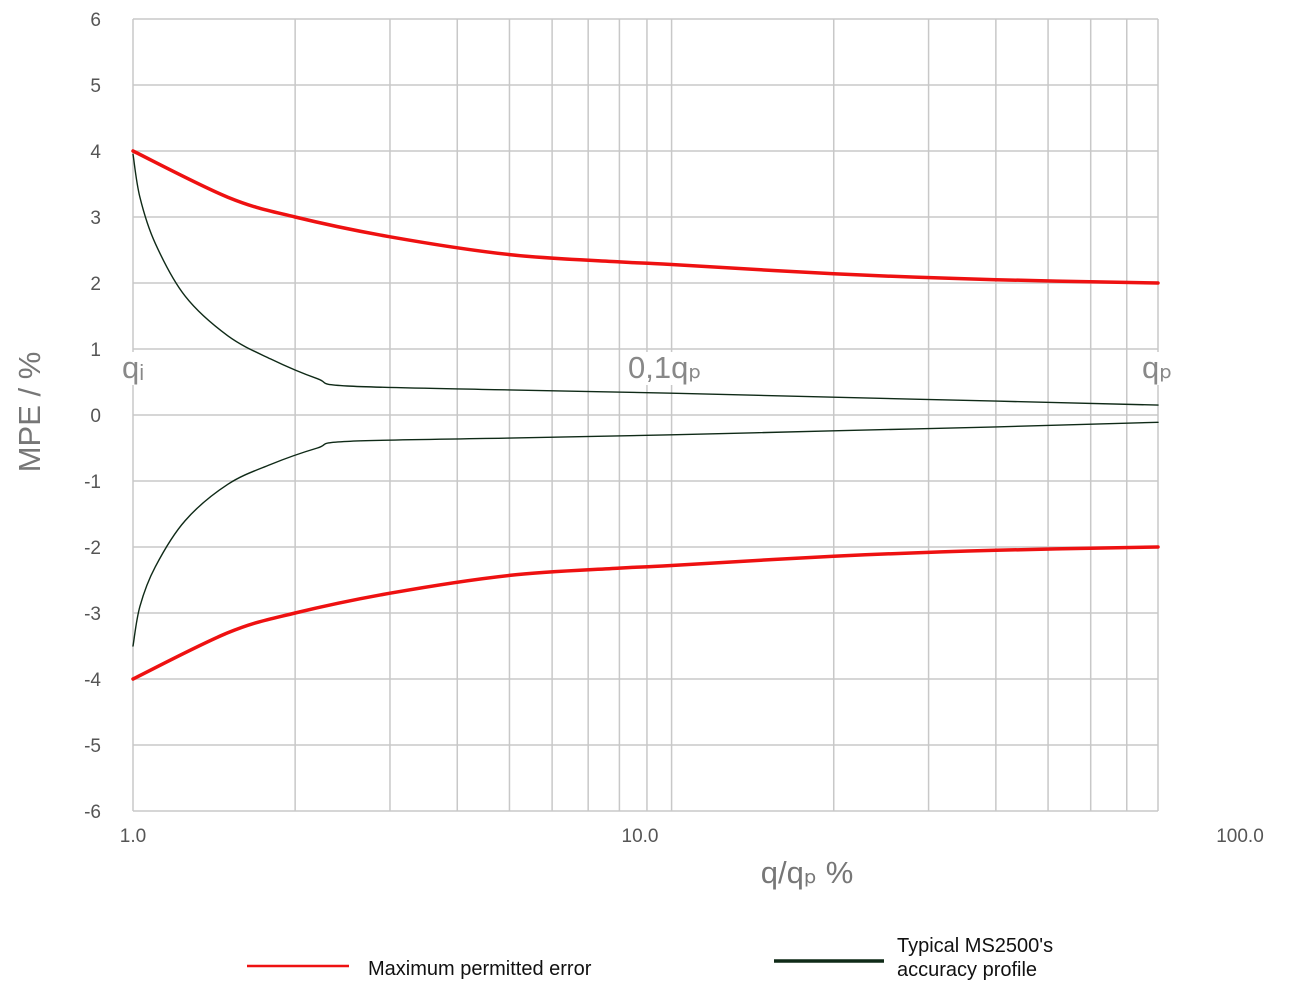  What do you see at coordinates (95, 152) in the screenshot?
I see `y-tick-label: 4` at bounding box center [95, 152].